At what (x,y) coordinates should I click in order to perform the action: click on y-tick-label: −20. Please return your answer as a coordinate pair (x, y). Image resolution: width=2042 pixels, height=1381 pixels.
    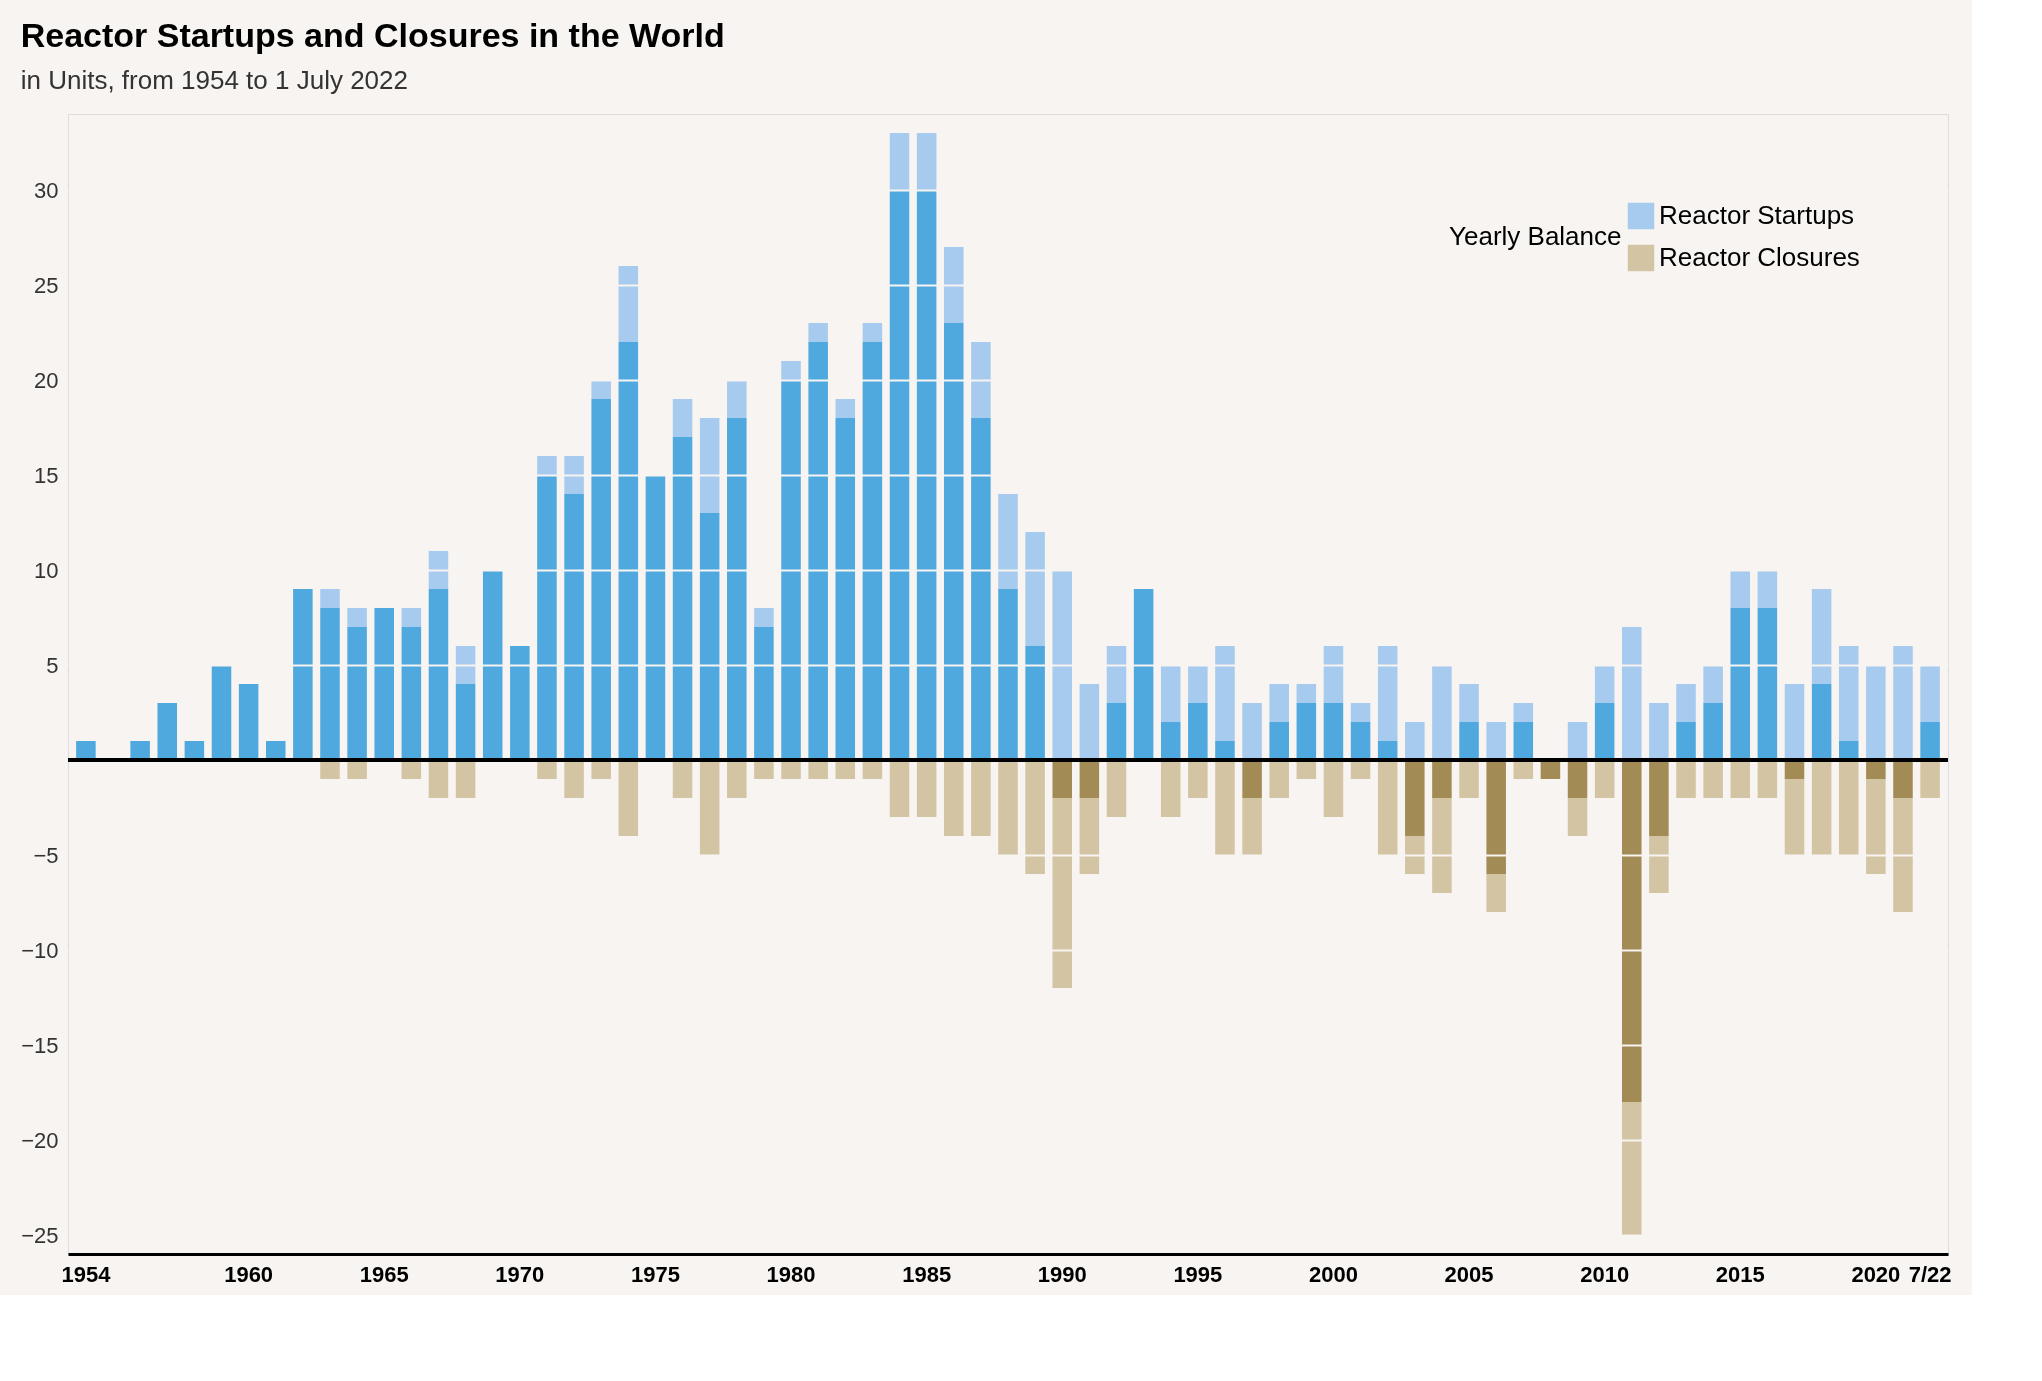
    Looking at the image, I should click on (40, 1140).